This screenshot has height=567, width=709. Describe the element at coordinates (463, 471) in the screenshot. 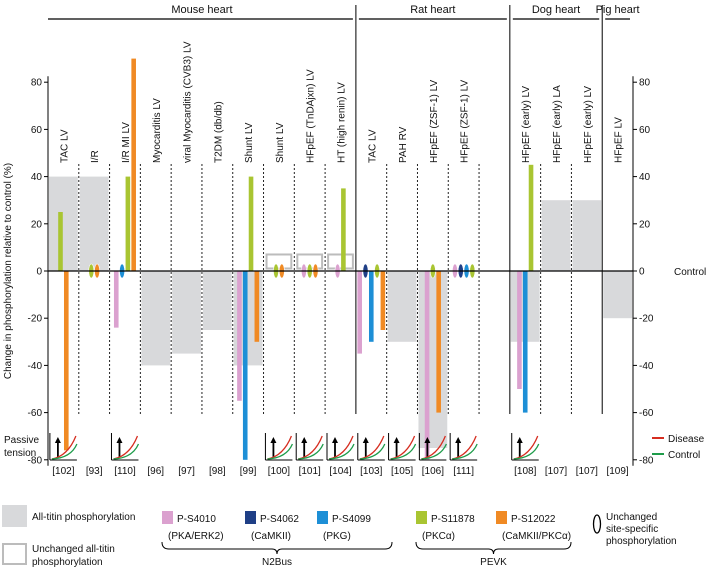

I see `reference-label: [111]` at that location.